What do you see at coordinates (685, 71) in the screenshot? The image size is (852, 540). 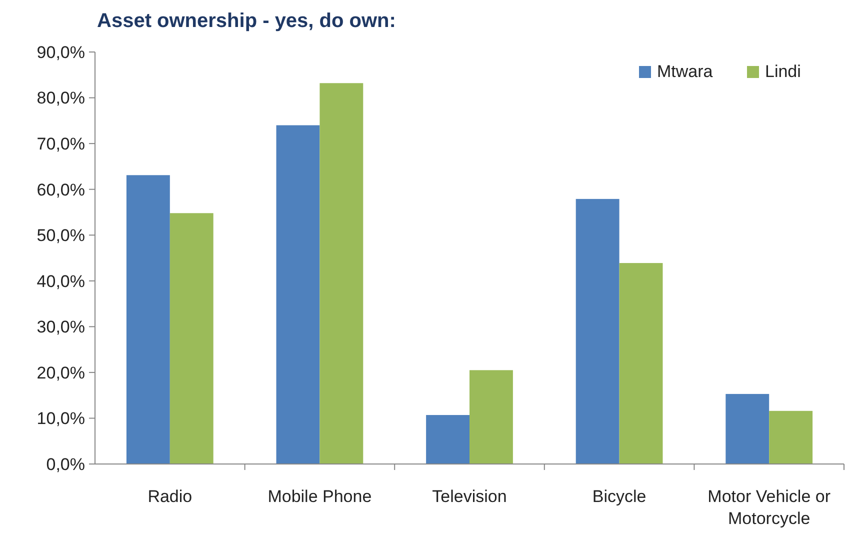 I see `legend-label: Mtwara` at bounding box center [685, 71].